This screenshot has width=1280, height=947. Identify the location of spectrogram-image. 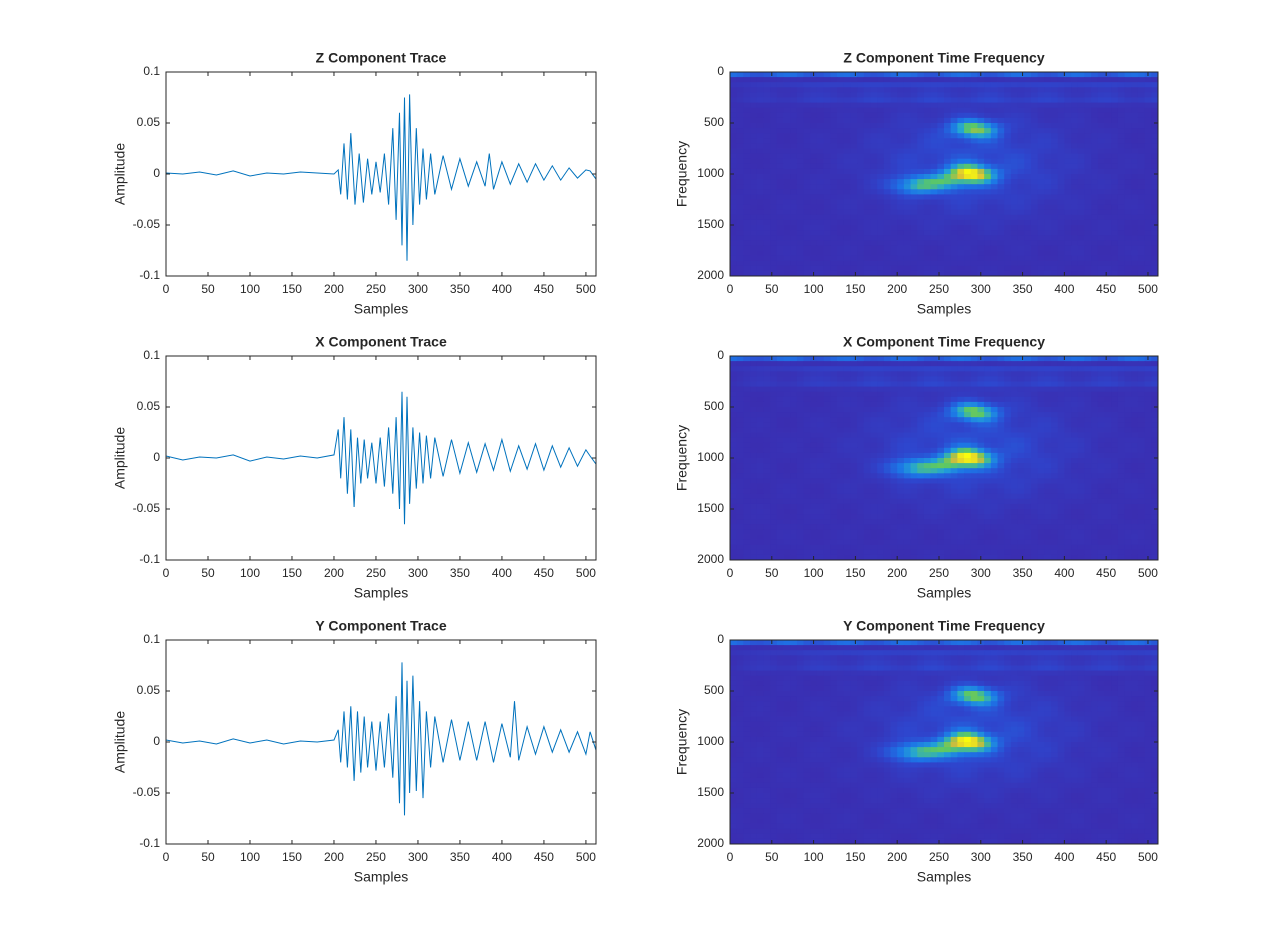
(944, 458).